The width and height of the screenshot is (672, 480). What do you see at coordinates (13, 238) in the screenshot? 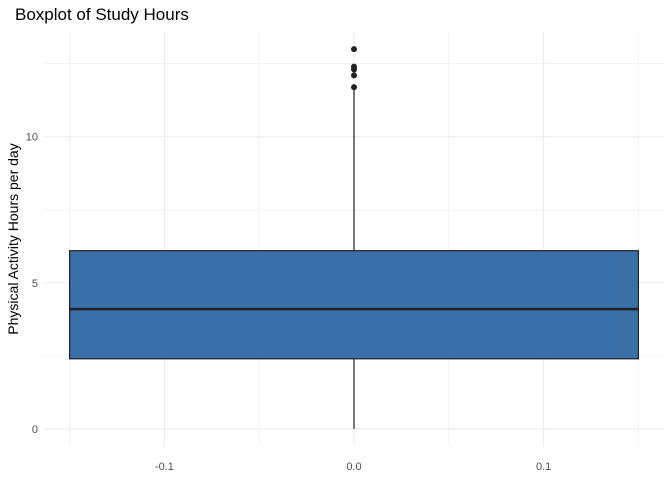
I see `y-axis-title: Physical Activity Hours per day` at bounding box center [13, 238].